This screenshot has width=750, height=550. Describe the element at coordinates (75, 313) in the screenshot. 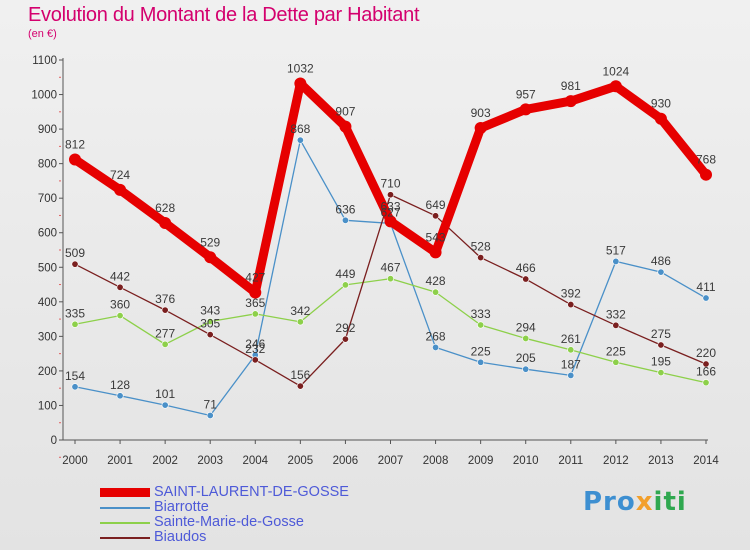

I see `data-label-sainte-marie: 335` at that location.